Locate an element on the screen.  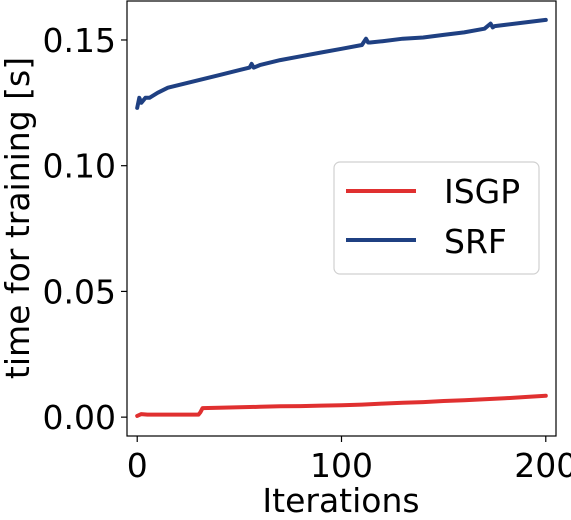
y-tick-label: 0.10 is located at coordinates (79, 166).